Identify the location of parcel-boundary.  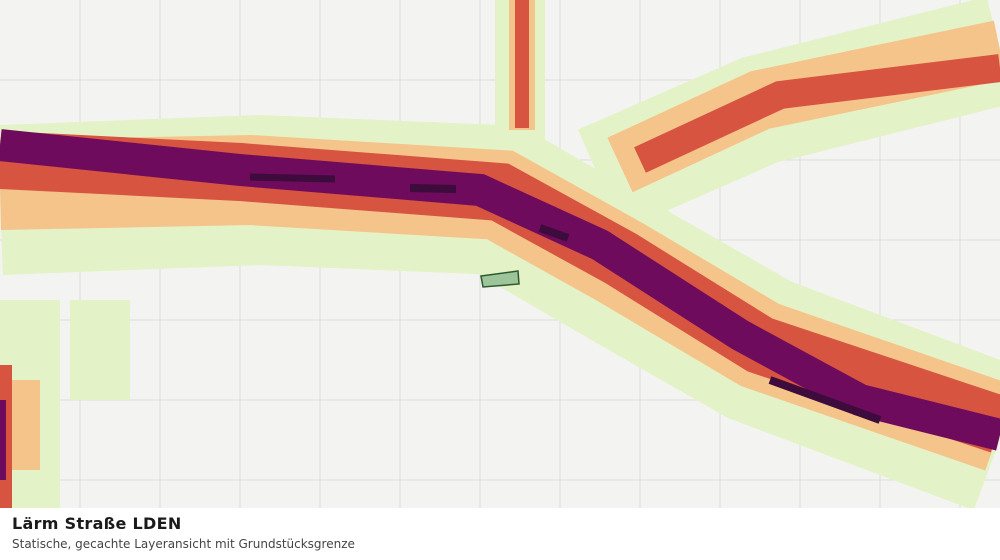
(500, 279).